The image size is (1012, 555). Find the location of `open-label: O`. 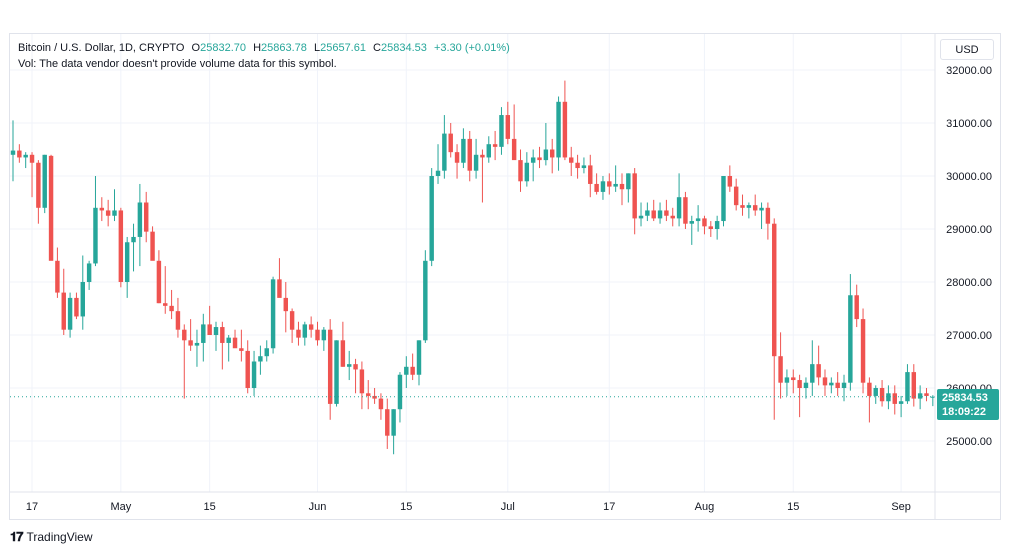

open-label: O is located at coordinates (196, 48).